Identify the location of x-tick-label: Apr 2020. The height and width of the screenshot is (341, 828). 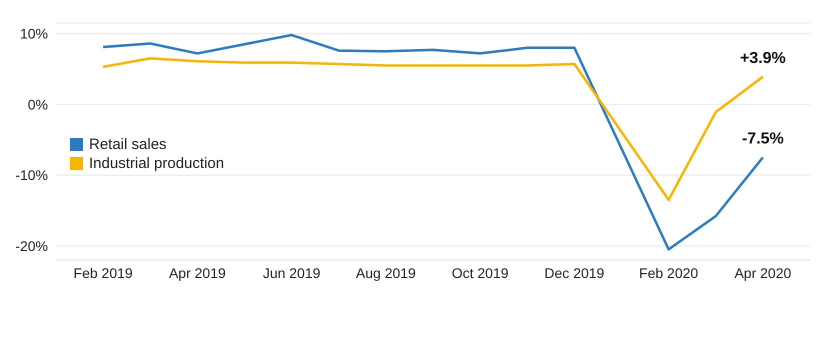
(763, 272).